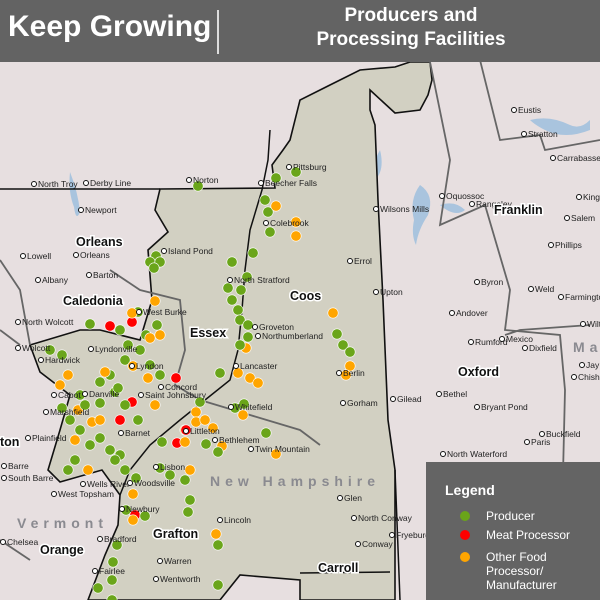 Image resolution: width=600 pixels, height=600 pixels. I want to click on town-name: Twin Mountain, so click(282, 449).